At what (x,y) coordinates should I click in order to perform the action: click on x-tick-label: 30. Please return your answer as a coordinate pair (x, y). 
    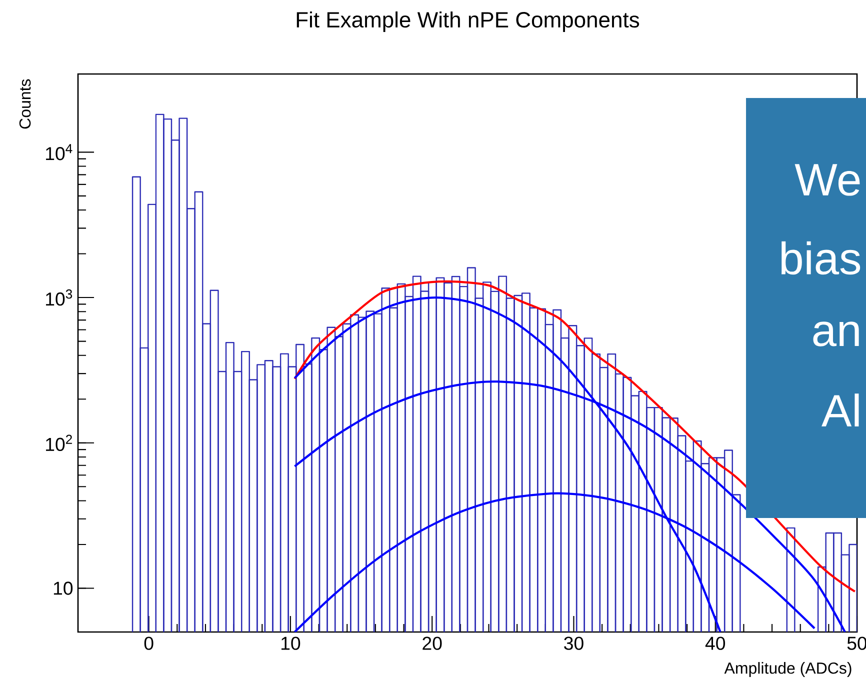
    Looking at the image, I should click on (574, 643).